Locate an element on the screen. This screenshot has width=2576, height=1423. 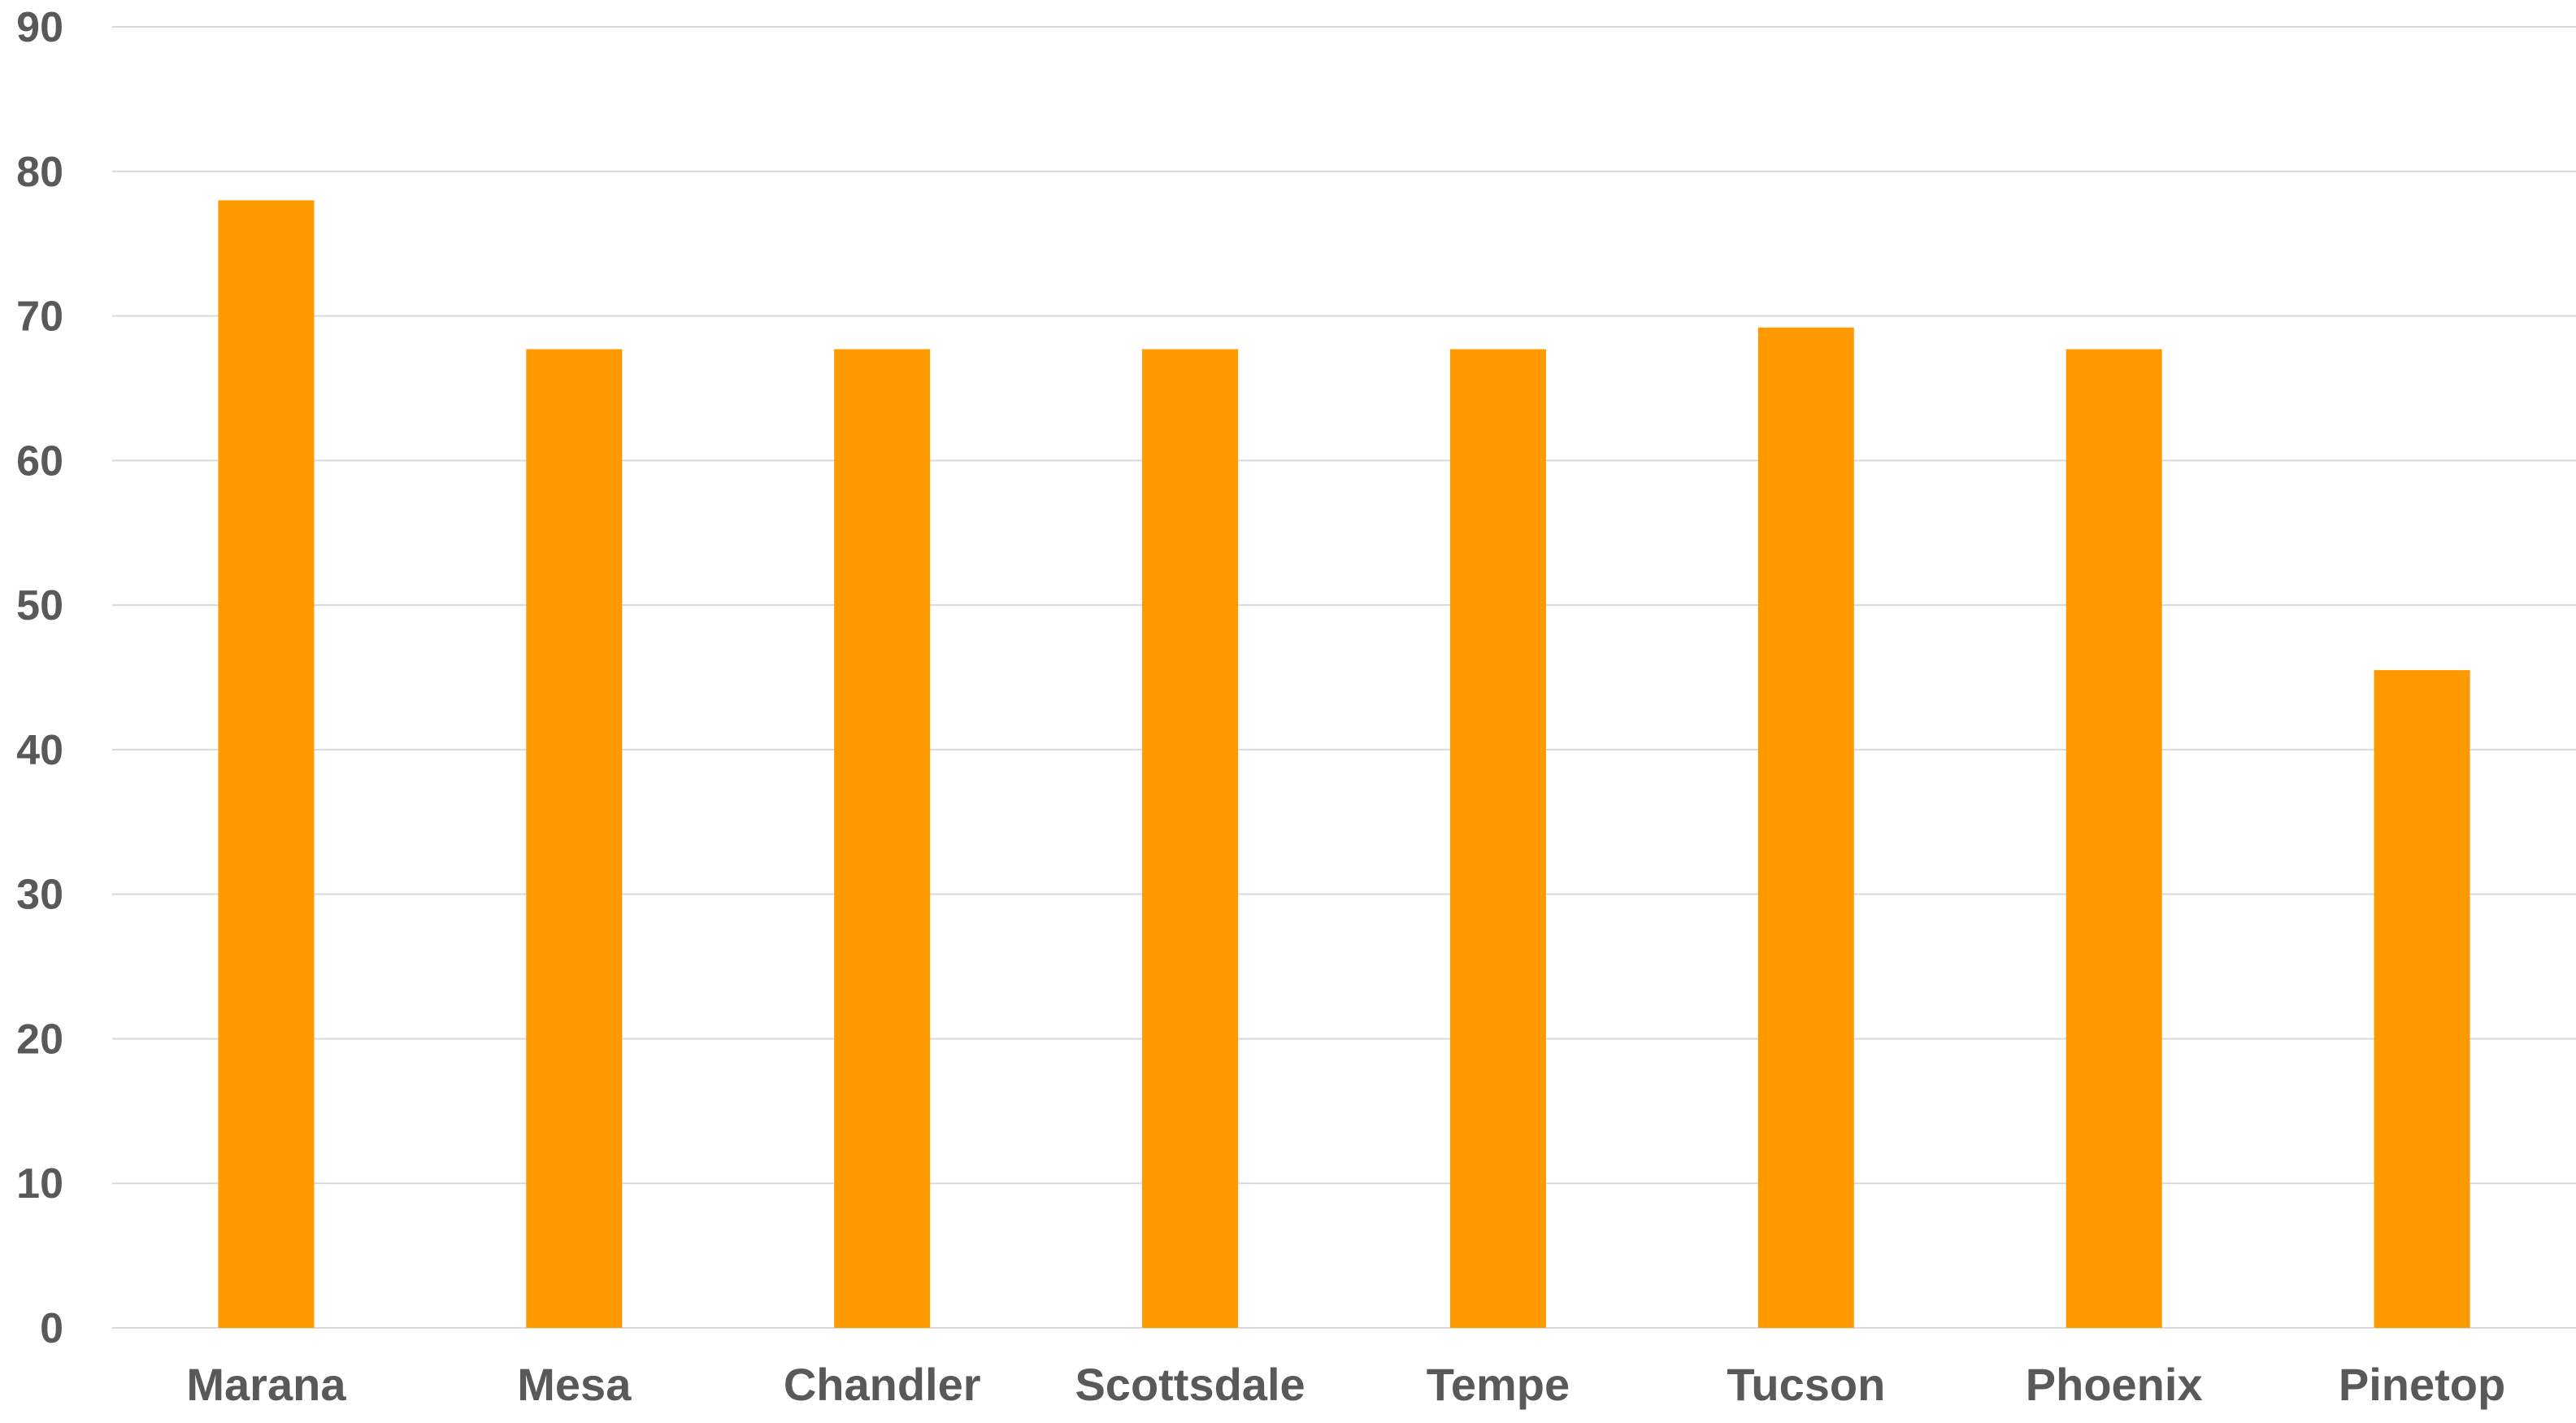
bar-pinetop is located at coordinates (2422, 999).